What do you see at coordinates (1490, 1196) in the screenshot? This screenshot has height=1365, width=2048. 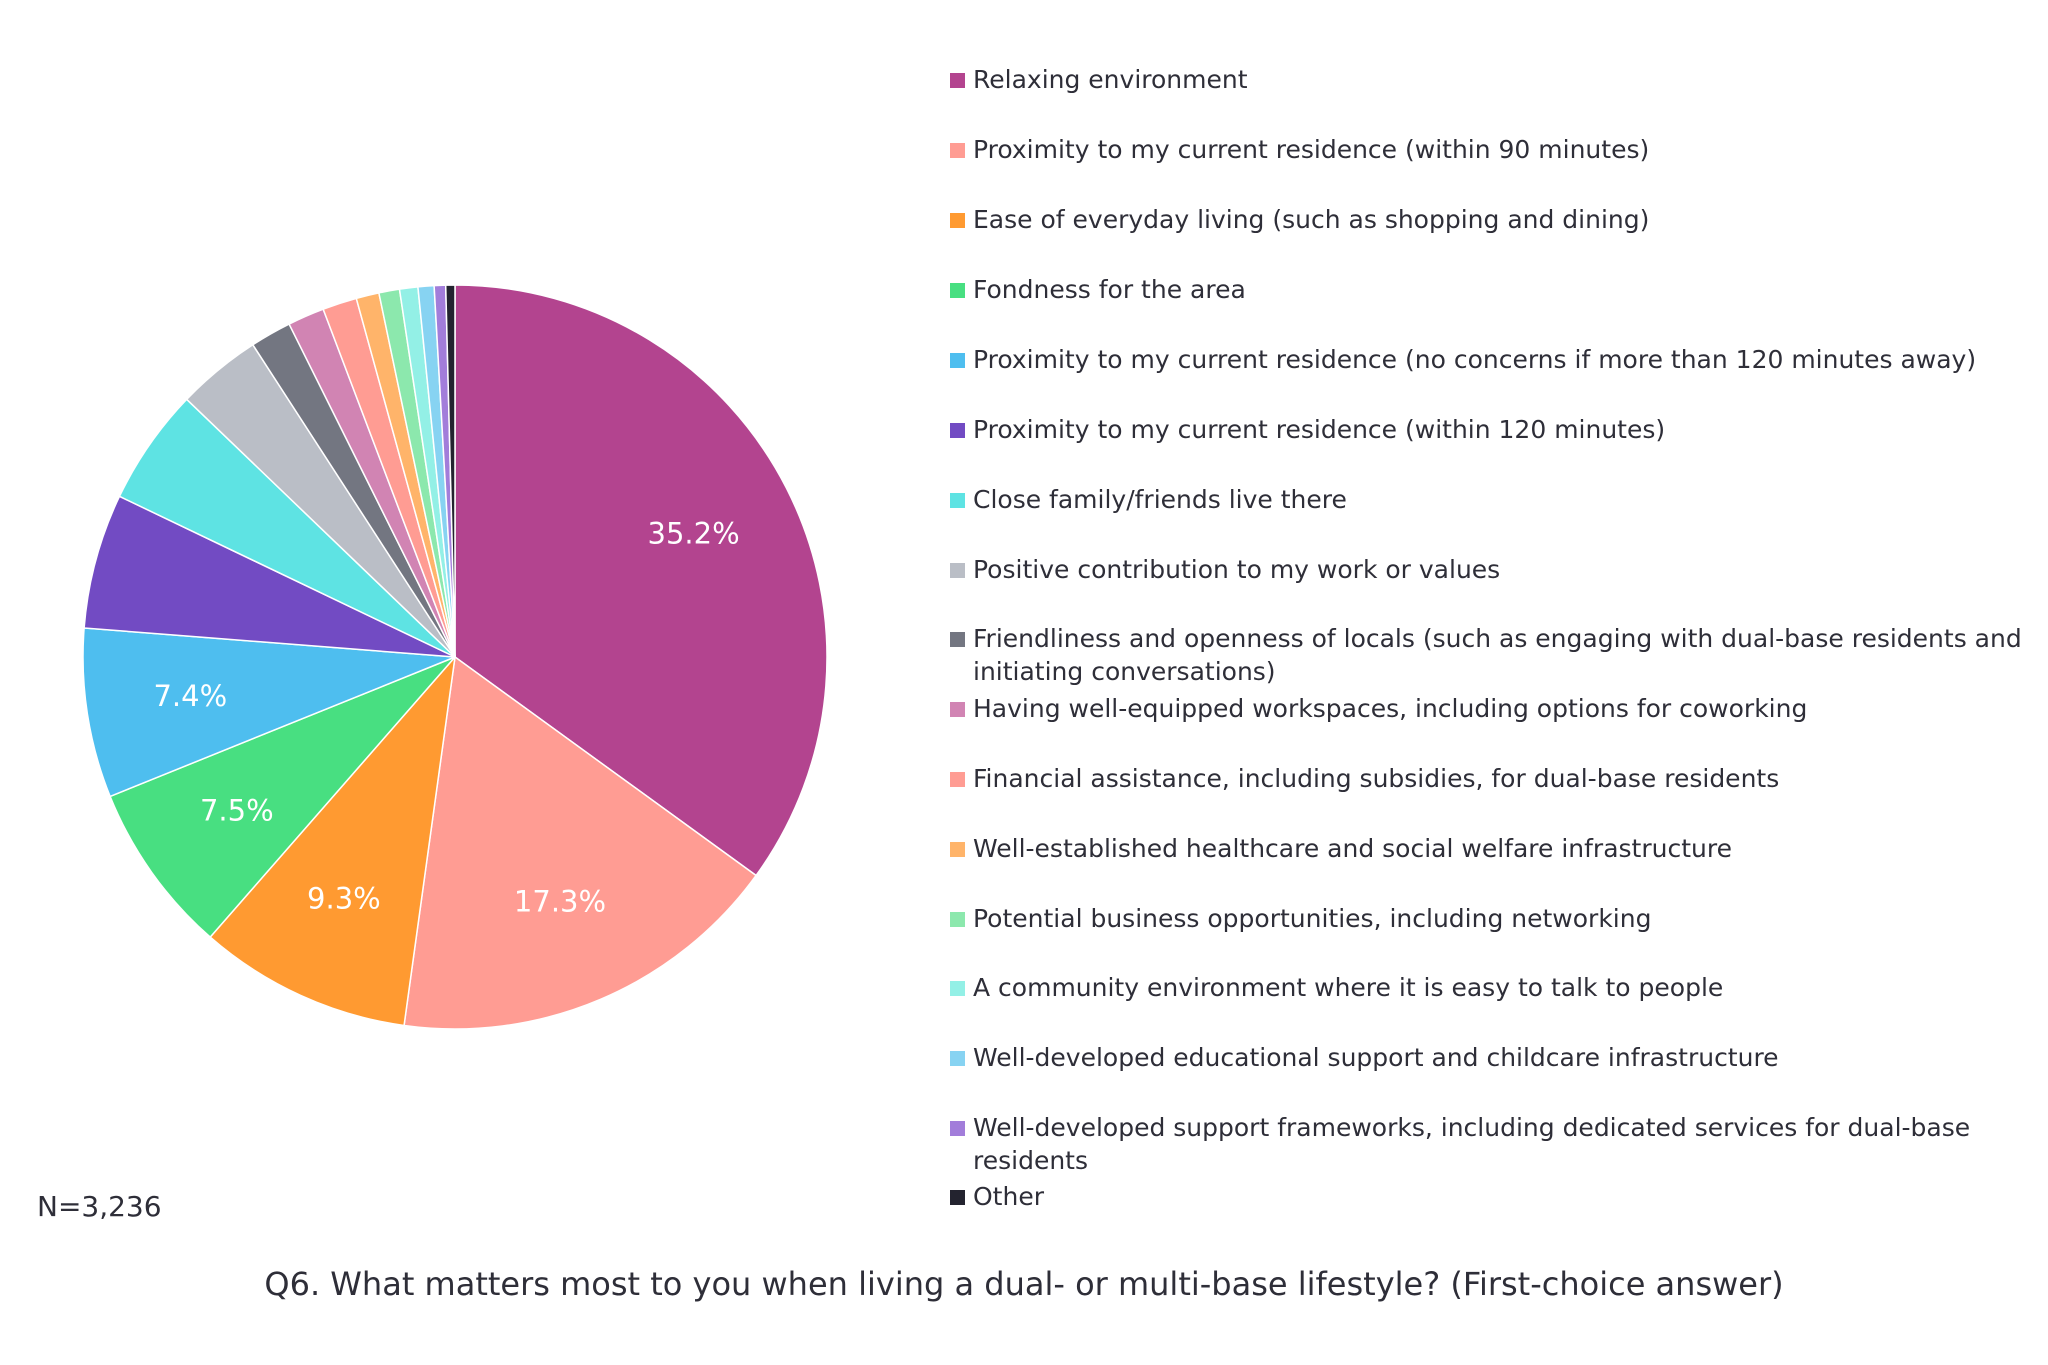 I see `legend-item-16: Other` at bounding box center [1490, 1196].